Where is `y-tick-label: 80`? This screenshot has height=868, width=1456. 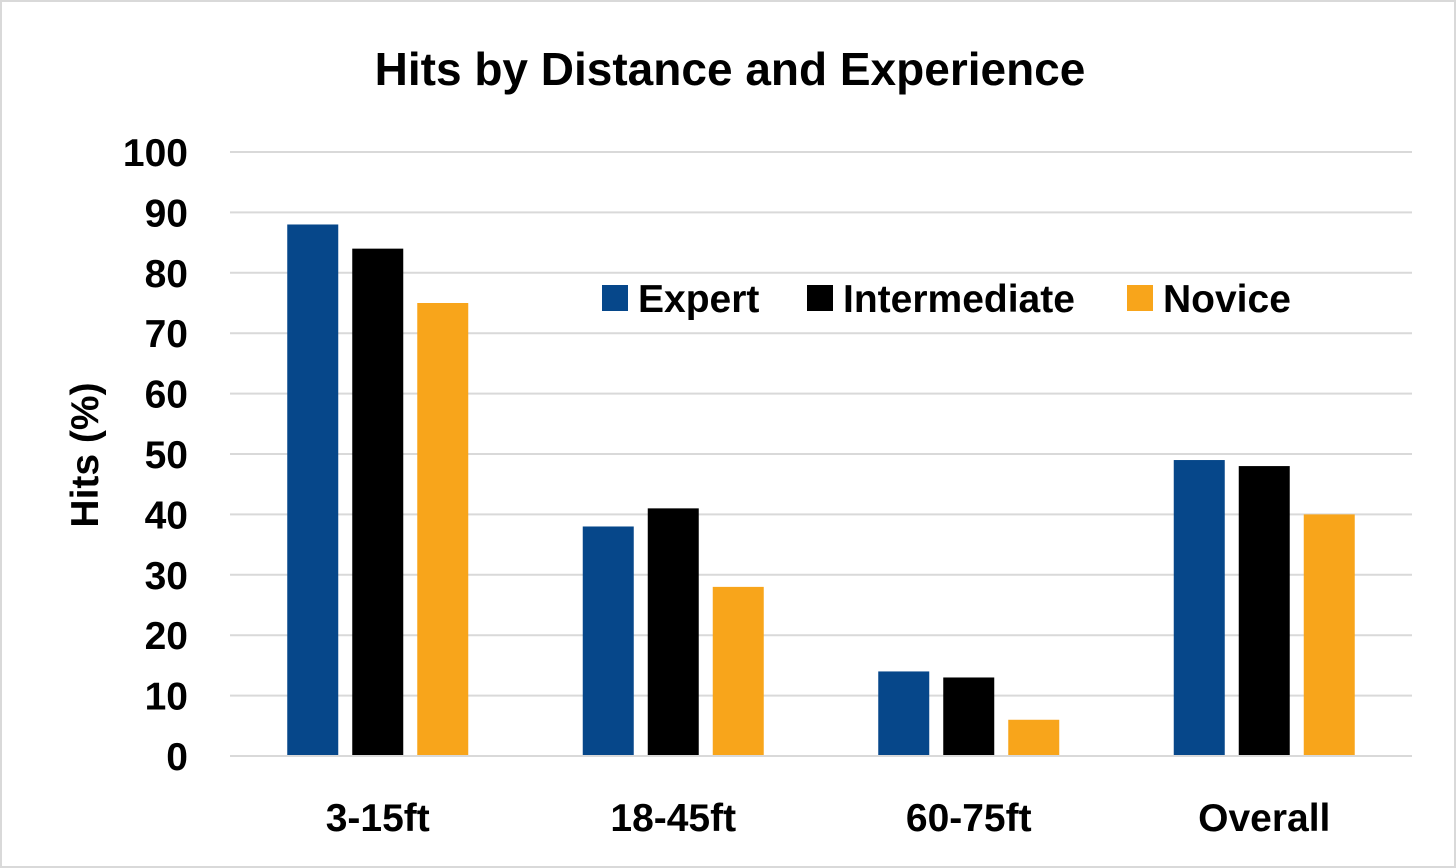 y-tick-label: 80 is located at coordinates (166, 274).